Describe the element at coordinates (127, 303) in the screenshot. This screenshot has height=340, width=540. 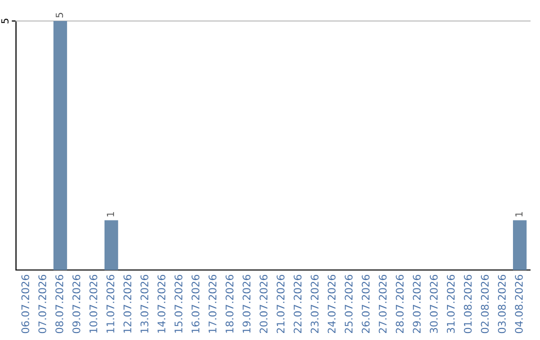
I see `x-tick-label: 12.07.2026` at that location.